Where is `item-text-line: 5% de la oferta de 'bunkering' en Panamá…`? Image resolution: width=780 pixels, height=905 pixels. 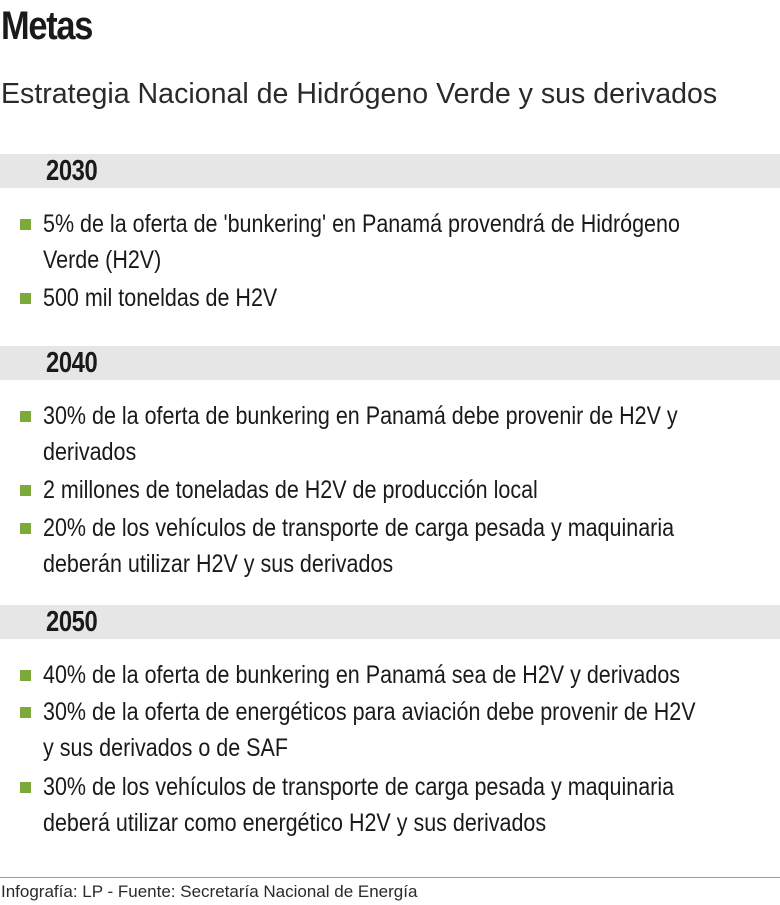
item-text-line: 5% de la oferta de 'bunkering' en Panamá… is located at coordinates (361, 224).